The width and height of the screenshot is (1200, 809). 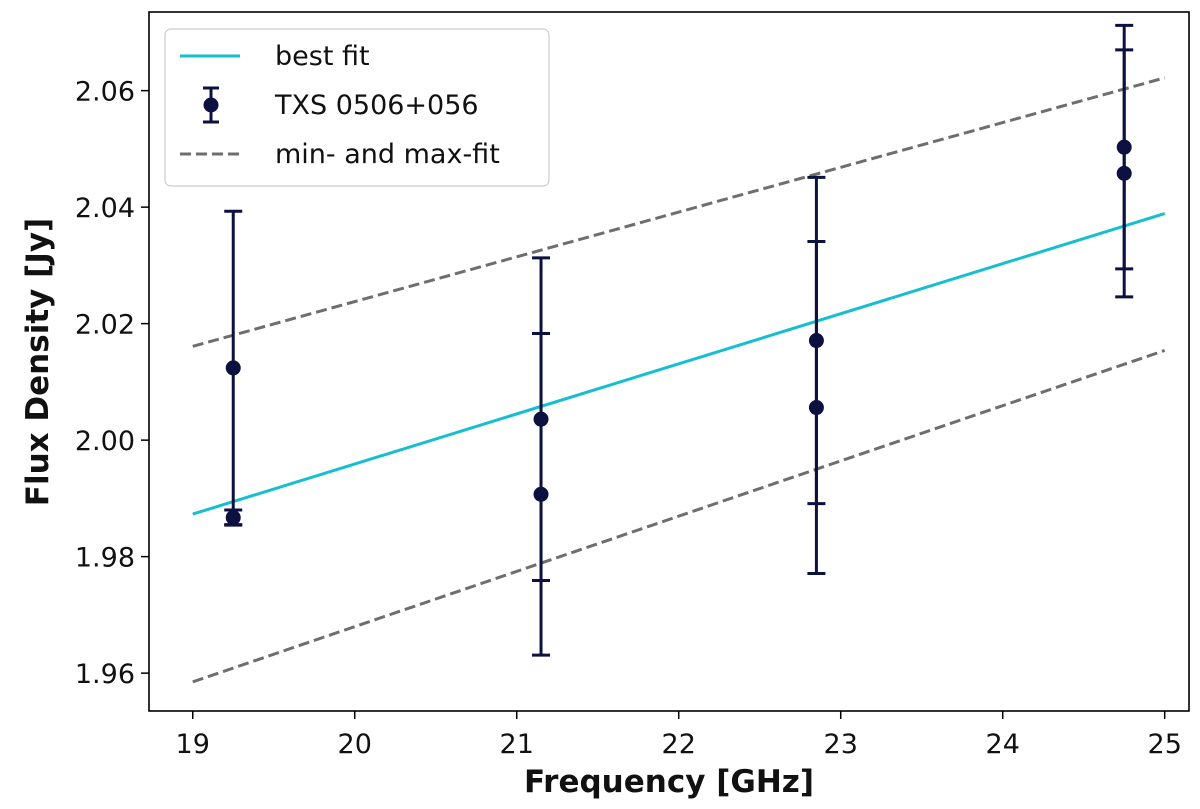 I want to click on y-axis: 1.96 1.98 2.00 2.02 2.04 2.06, so click(x=112, y=383).